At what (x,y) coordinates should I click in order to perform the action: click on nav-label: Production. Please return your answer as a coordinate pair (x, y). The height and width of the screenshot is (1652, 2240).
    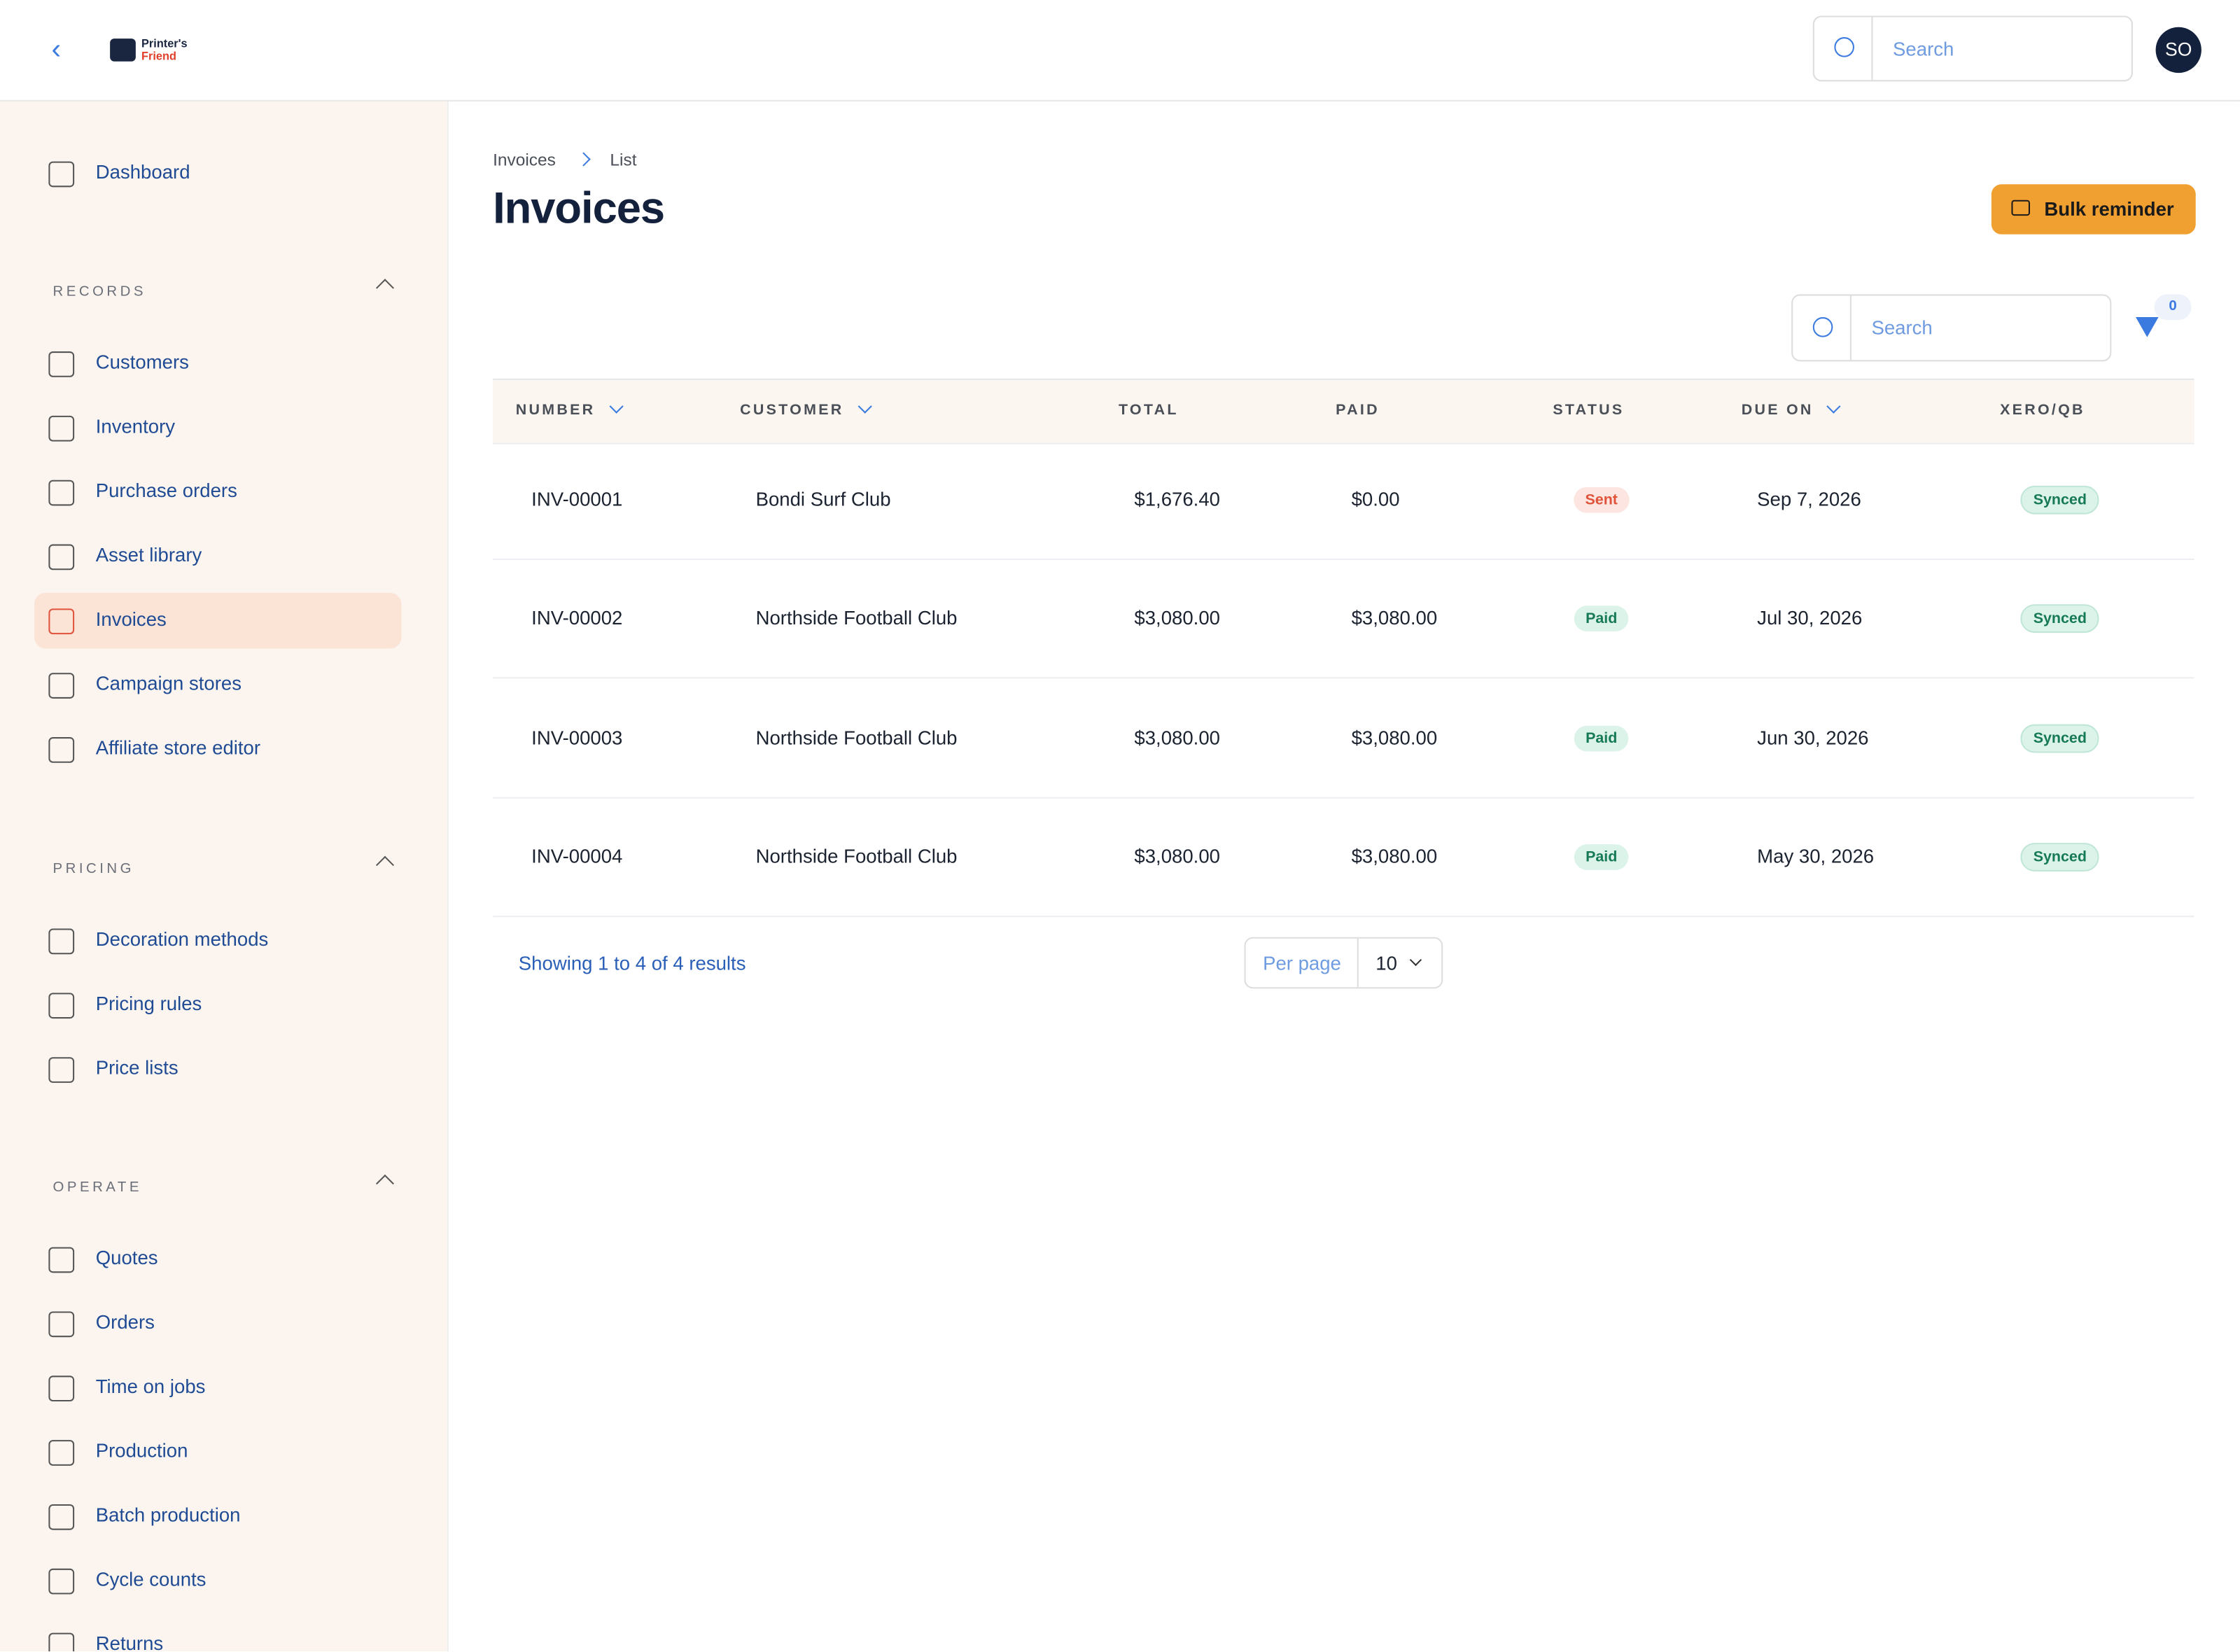
    Looking at the image, I should click on (141, 1451).